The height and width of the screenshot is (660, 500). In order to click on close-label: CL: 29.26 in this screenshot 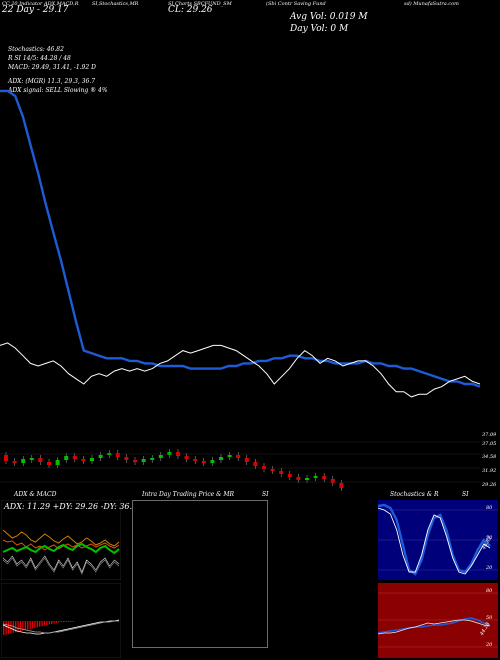, I will do `click(190, 10)`.